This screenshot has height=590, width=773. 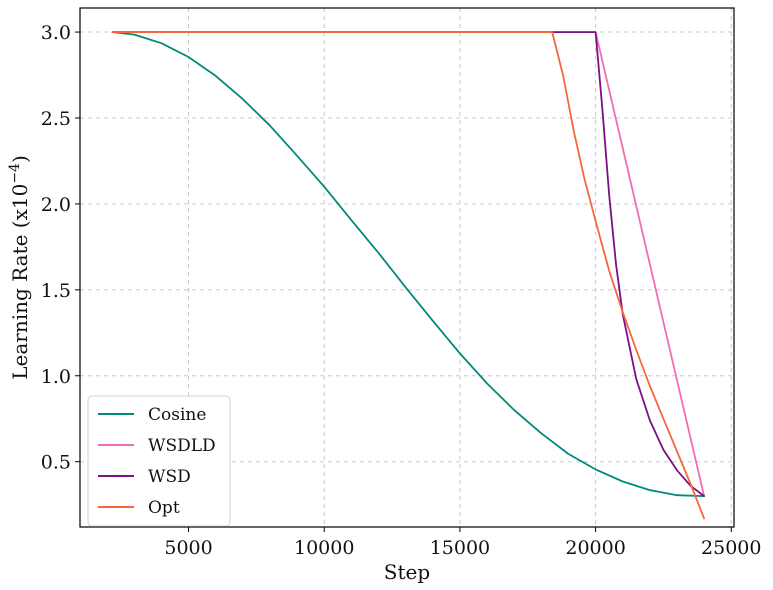 What do you see at coordinates (595, 548) in the screenshot?
I see `x-tick-label: 20000` at bounding box center [595, 548].